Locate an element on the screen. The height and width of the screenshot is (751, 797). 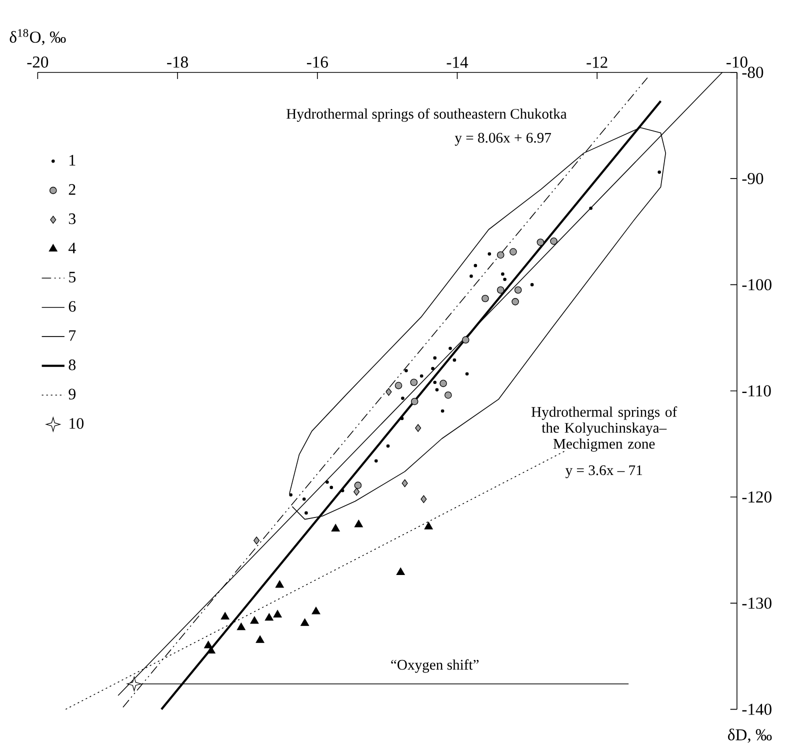
legend-label: 10 is located at coordinates (77, 423).